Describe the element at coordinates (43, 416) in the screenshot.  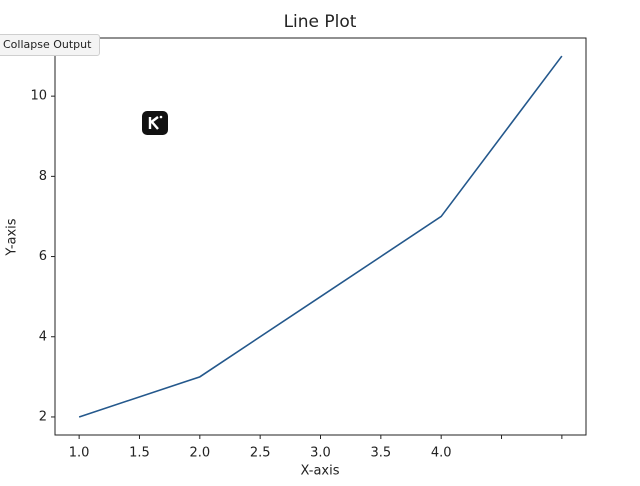
I see `y-tick-label: 2` at that location.